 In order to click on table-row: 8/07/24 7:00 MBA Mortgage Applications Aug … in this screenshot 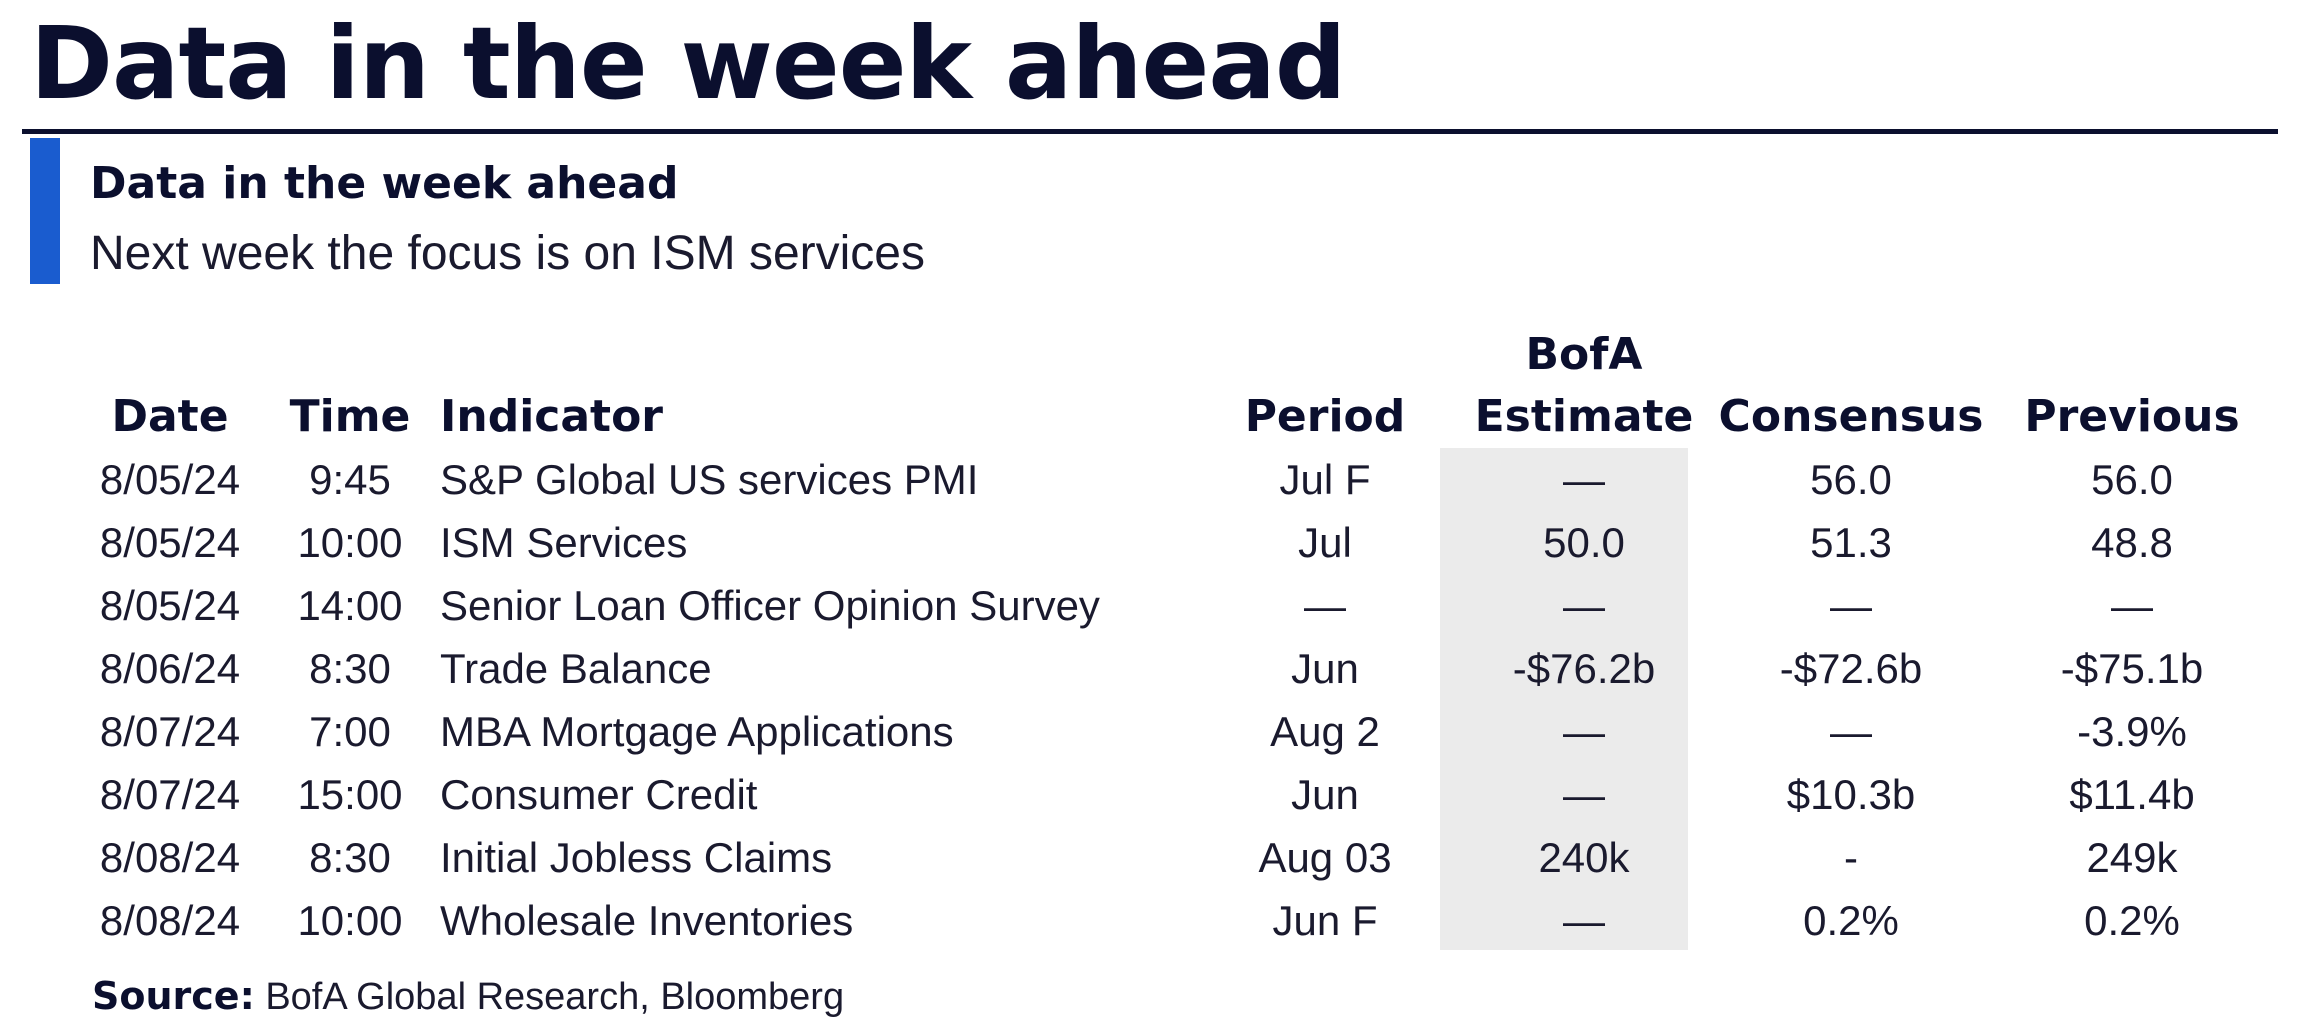, I will do `click(1175, 731)`.